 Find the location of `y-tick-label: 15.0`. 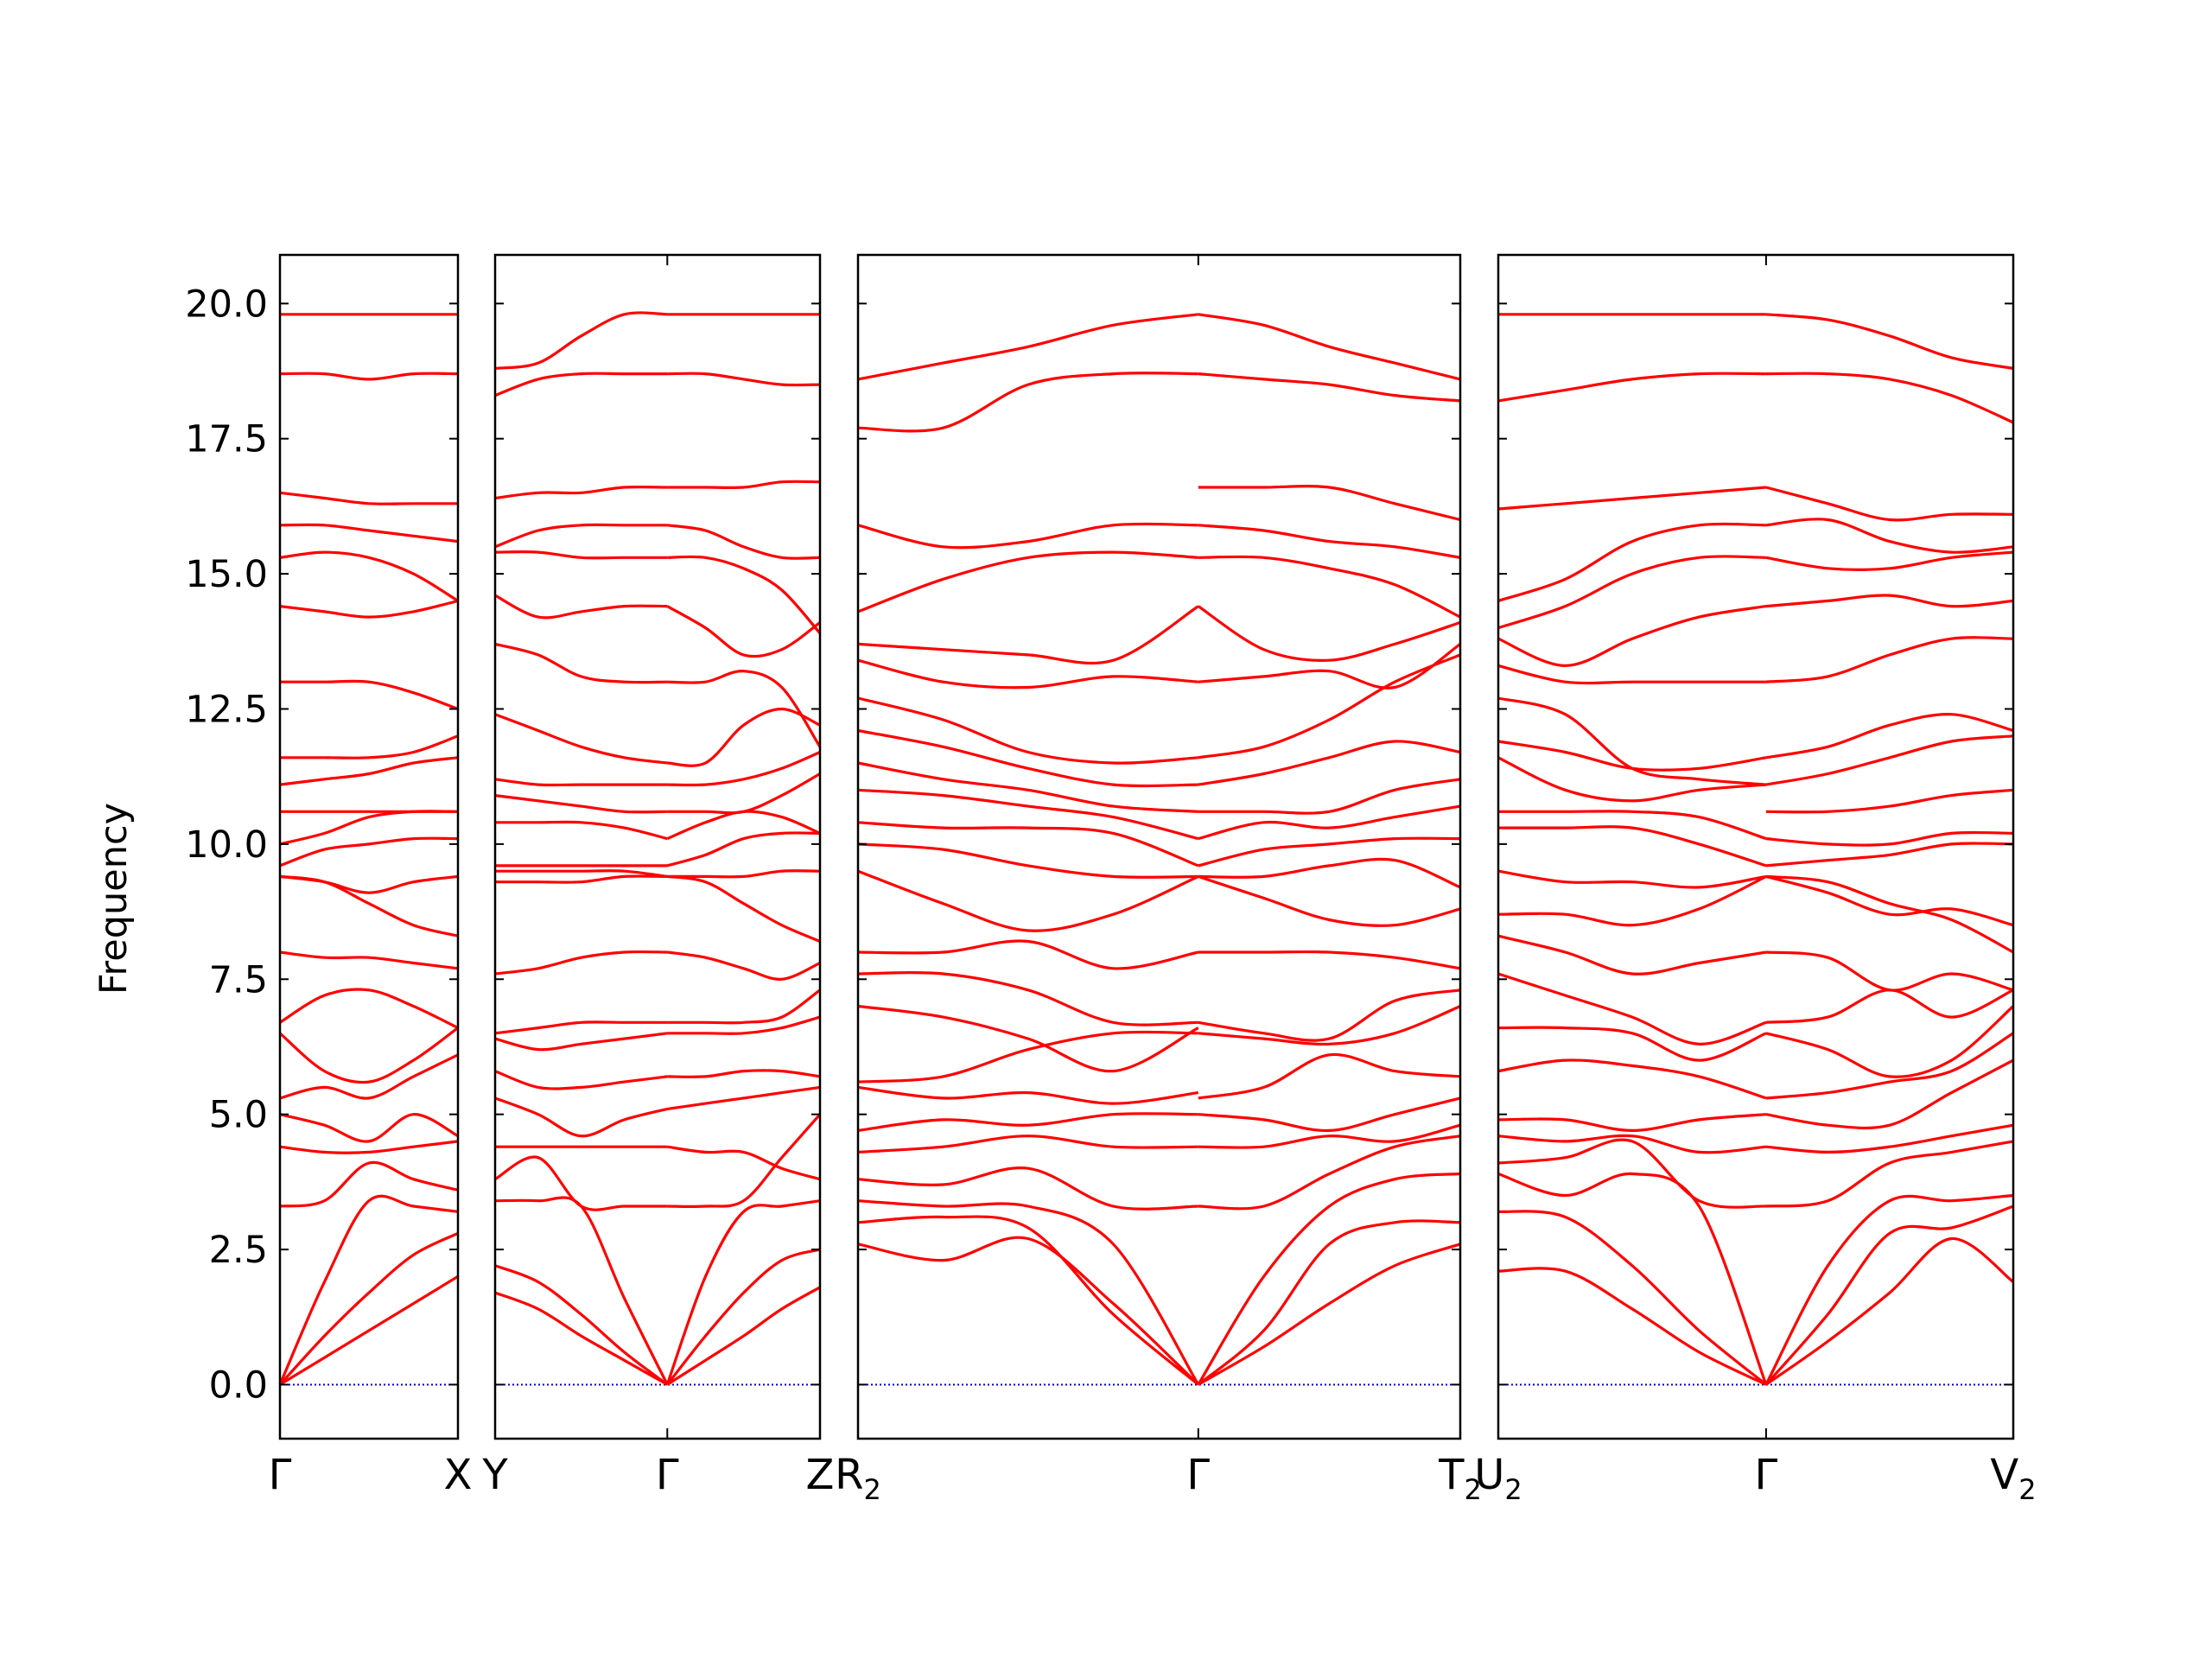

y-tick-label: 15.0 is located at coordinates (226, 574).